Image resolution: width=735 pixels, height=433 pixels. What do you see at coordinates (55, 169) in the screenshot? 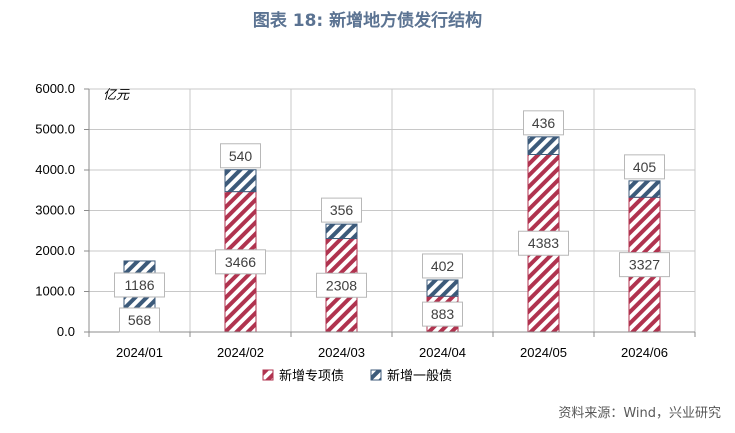
I see `y-tick-label: 4000.0` at bounding box center [55, 169].